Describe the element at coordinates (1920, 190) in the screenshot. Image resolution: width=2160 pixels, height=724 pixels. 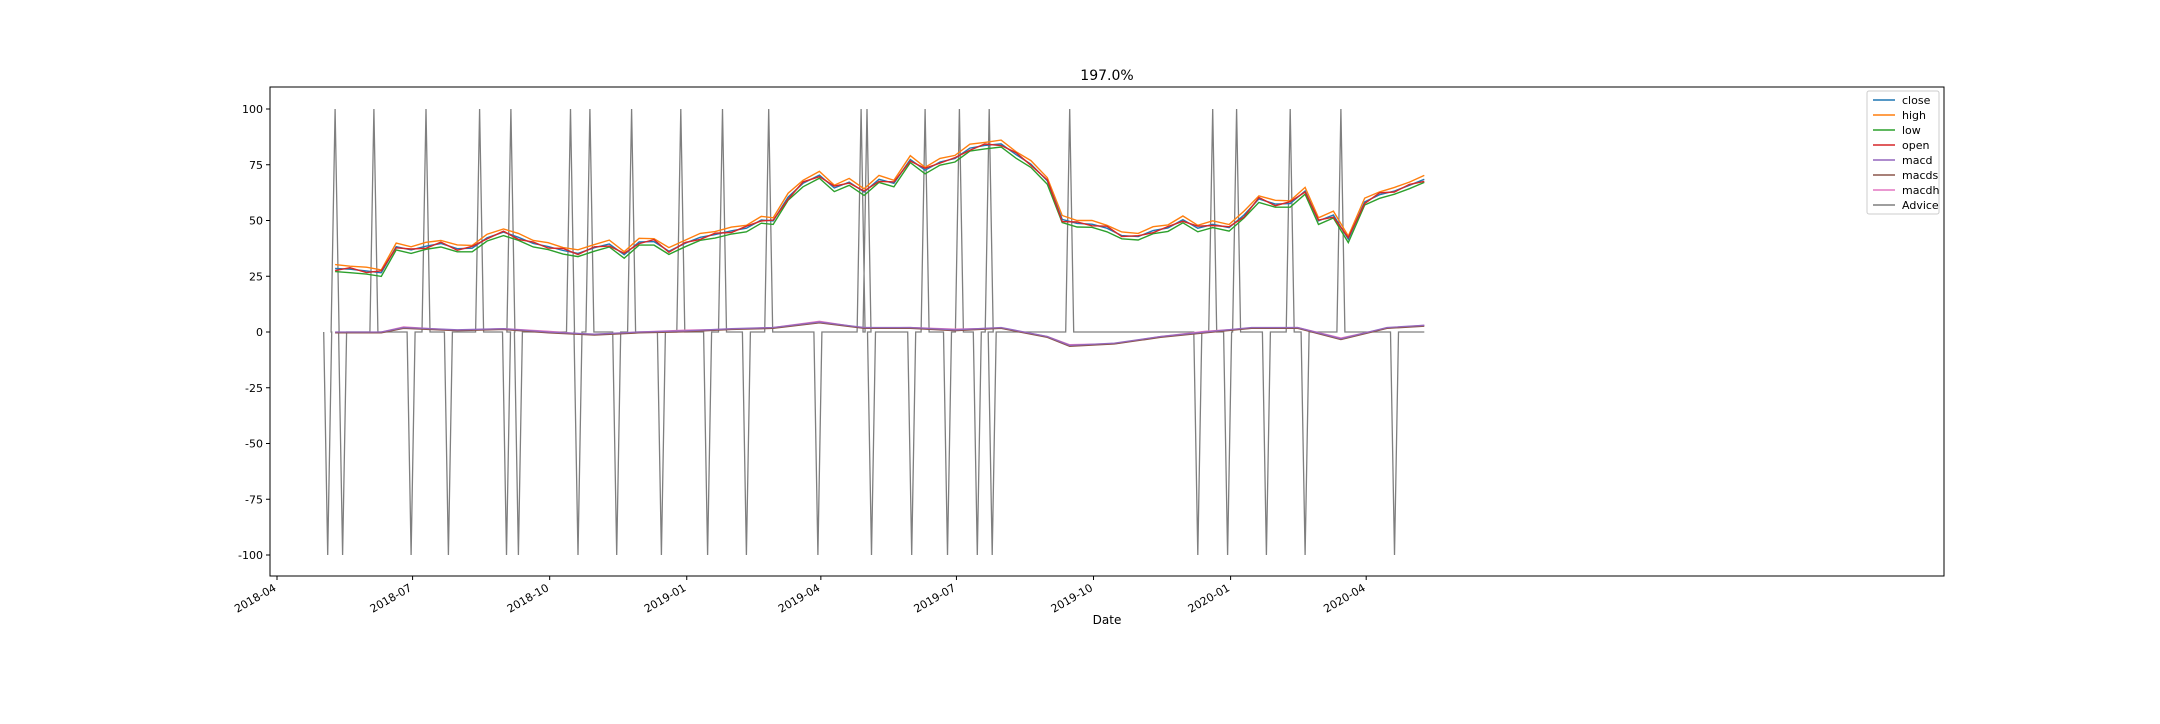
I see `legend-label-macdh: macdh` at that location.